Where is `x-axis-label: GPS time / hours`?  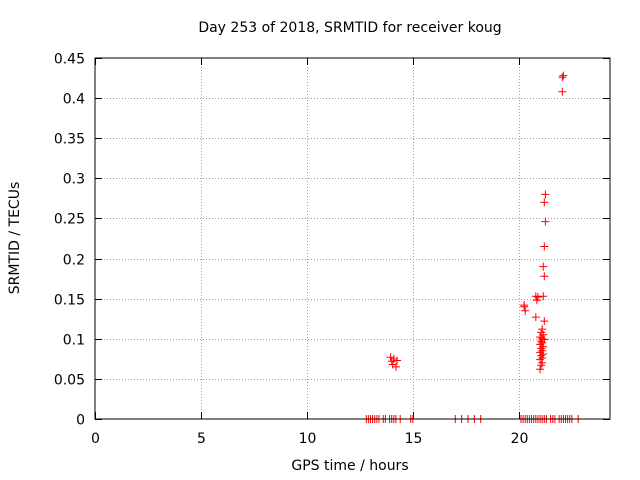 x-axis-label: GPS time / hours is located at coordinates (349, 466).